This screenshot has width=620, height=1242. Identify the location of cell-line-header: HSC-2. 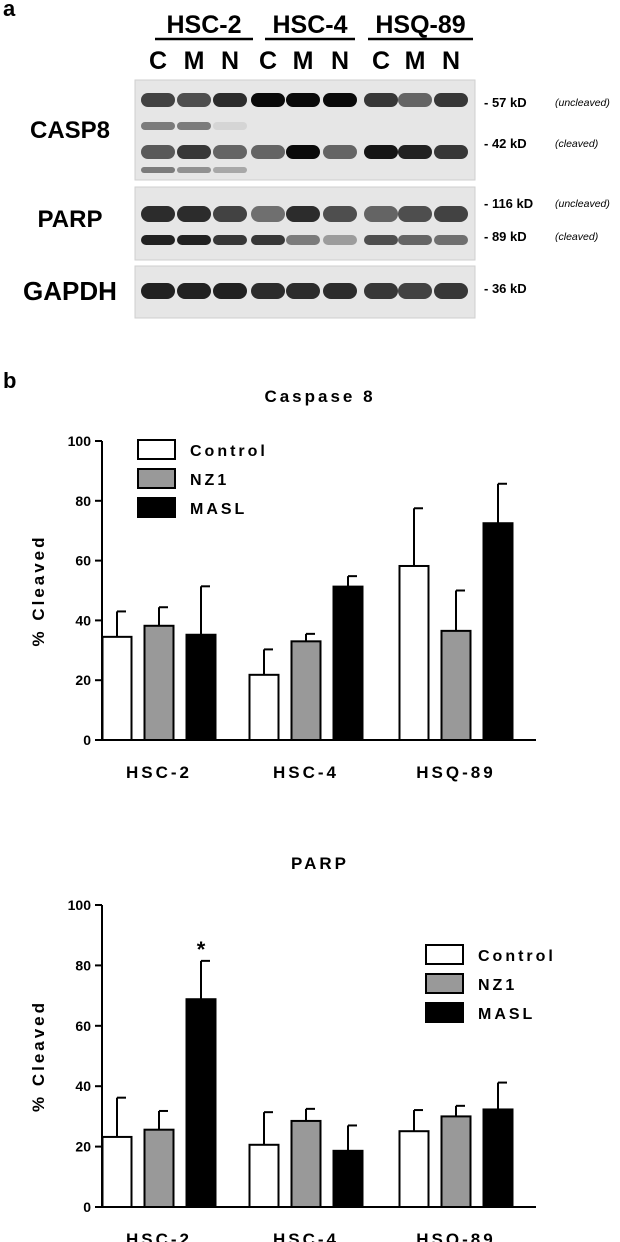
(203, 25).